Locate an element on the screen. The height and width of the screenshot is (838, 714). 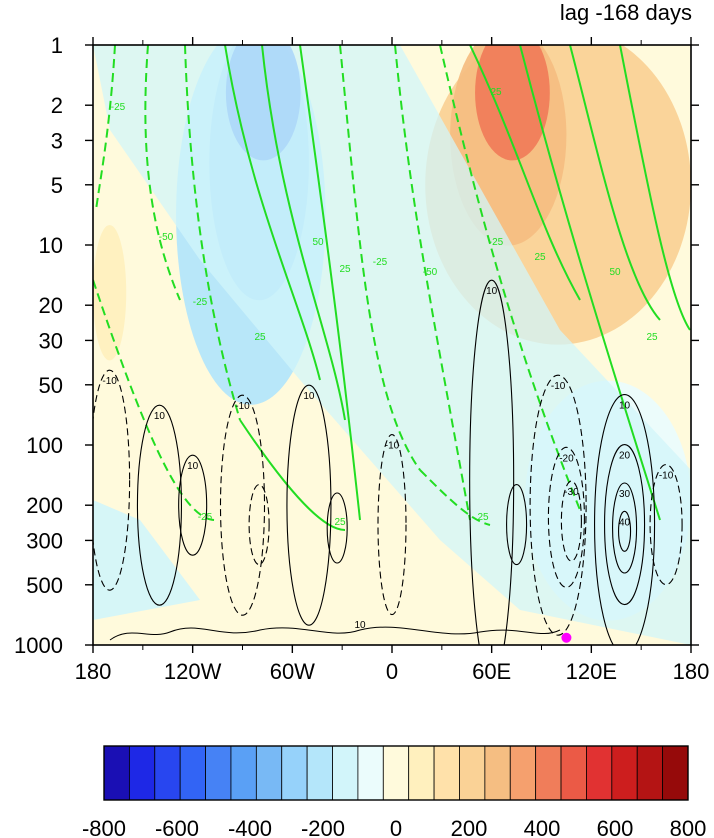
green-contour-label-3: 50 is located at coordinates (318, 242).